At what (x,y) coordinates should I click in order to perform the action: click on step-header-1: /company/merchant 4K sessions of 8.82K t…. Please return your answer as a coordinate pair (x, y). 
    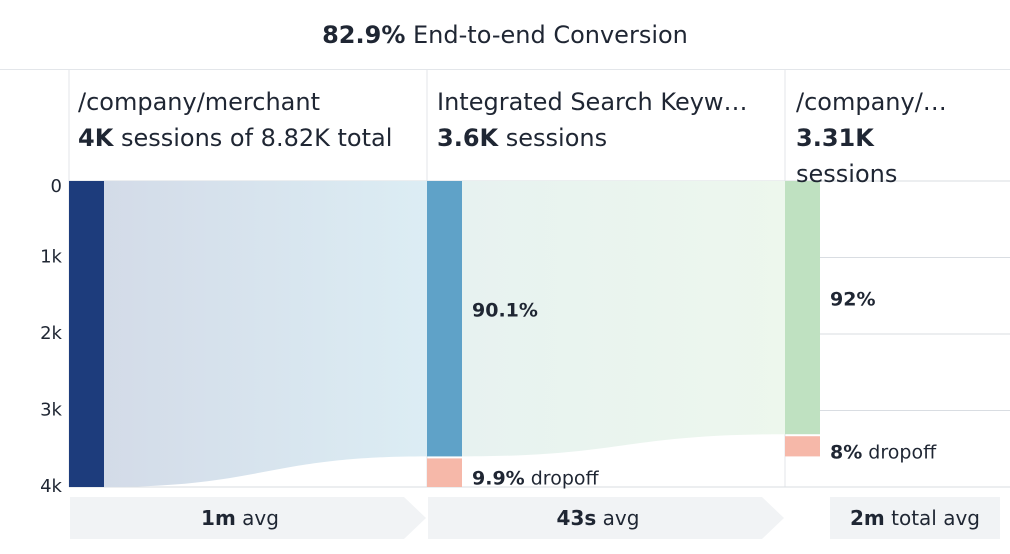
    Looking at the image, I should click on (235, 120).